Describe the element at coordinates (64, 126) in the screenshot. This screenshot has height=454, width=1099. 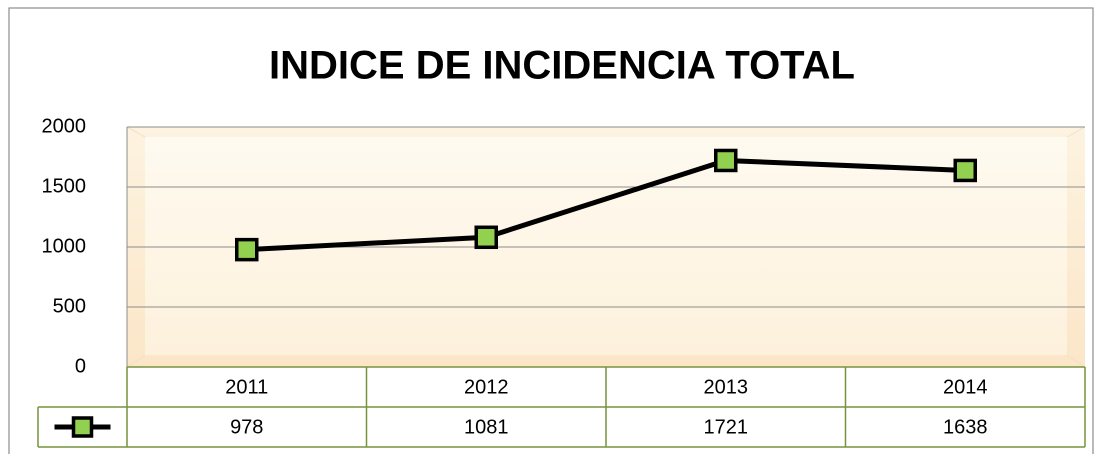
I see `y-tick-label: 2000` at that location.